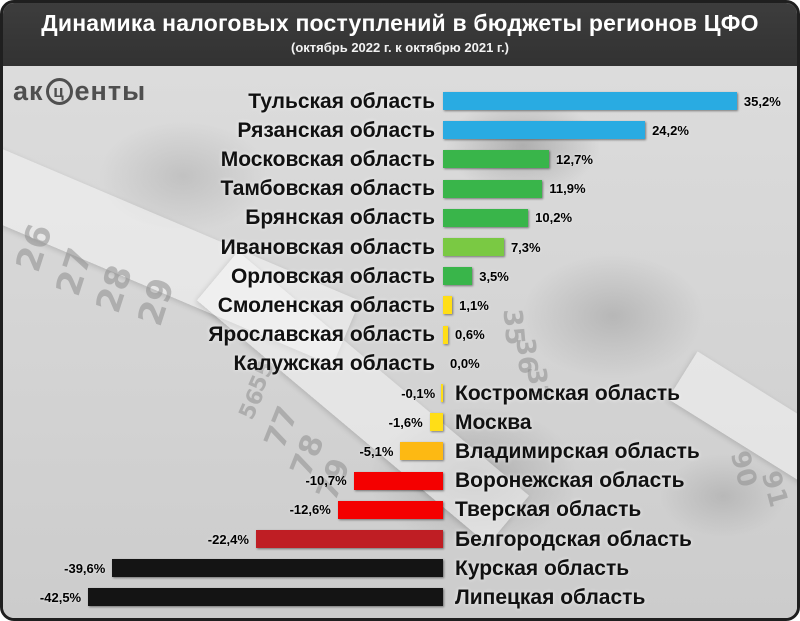 Image resolution: width=800 pixels, height=621 pixels. I want to click on region-label: Липецкая область, so click(550, 597).